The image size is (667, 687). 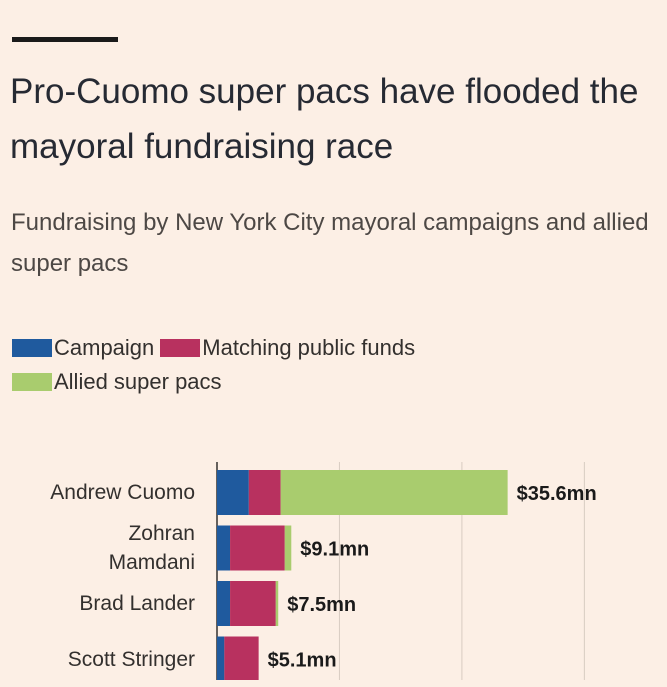 I want to click on legend-item: Campaign, so click(x=83, y=348).